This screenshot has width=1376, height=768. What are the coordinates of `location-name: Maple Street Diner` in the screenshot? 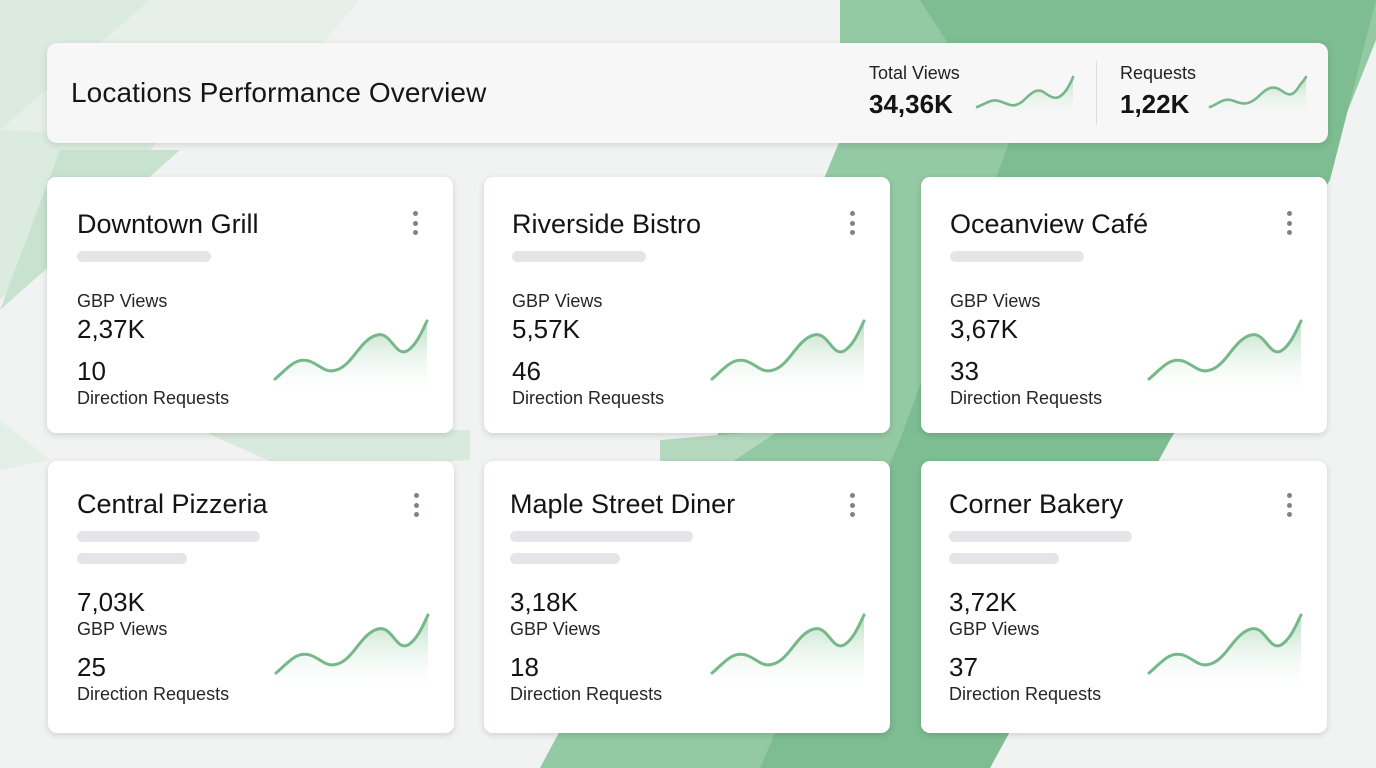 It's located at (623, 504).